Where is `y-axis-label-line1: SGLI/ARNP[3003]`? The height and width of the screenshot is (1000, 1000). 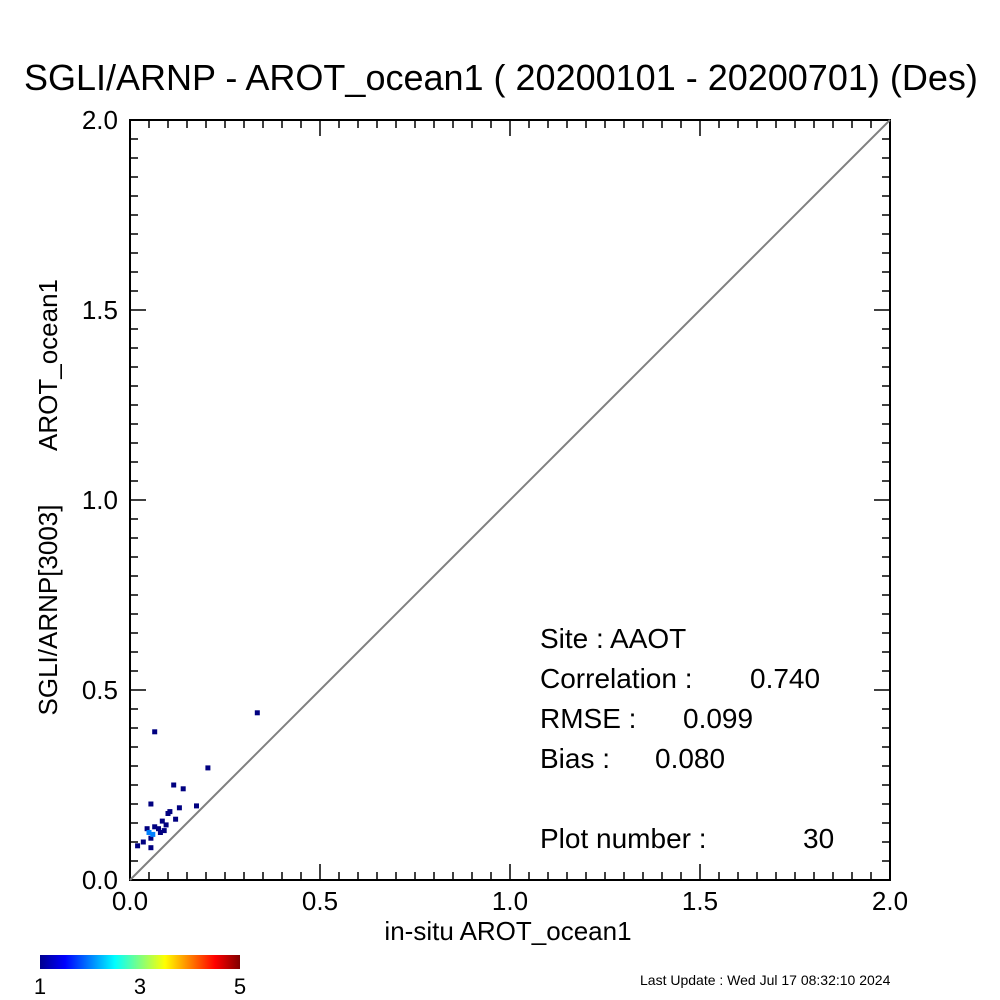 y-axis-label-line1: SGLI/ARNP[3003] is located at coordinates (48, 610).